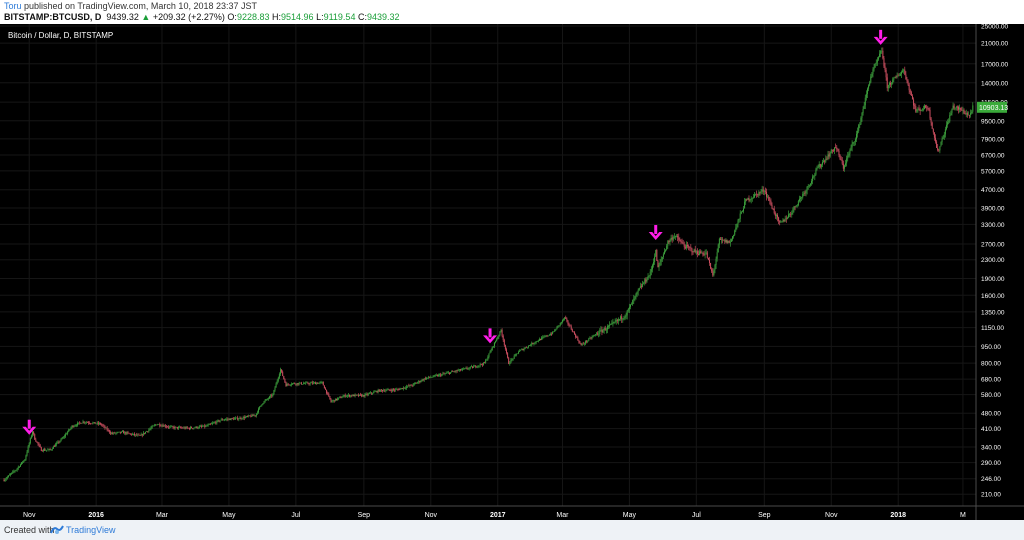 The width and height of the screenshot is (1024, 540). What do you see at coordinates (490, 339) in the screenshot?
I see `arrow-head` at bounding box center [490, 339].